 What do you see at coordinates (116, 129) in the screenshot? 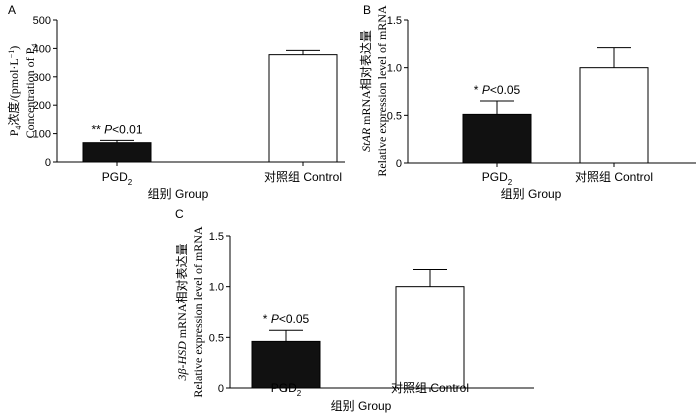
I see `significance-label: ** P<0.01` at bounding box center [116, 129].